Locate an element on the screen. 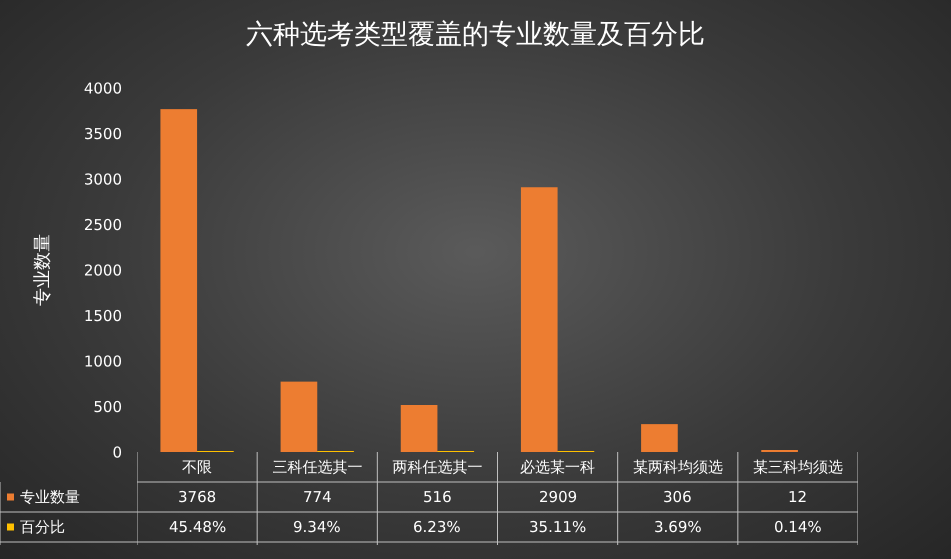 This screenshot has width=951, height=559. data-label: 6.23% is located at coordinates (437, 527).